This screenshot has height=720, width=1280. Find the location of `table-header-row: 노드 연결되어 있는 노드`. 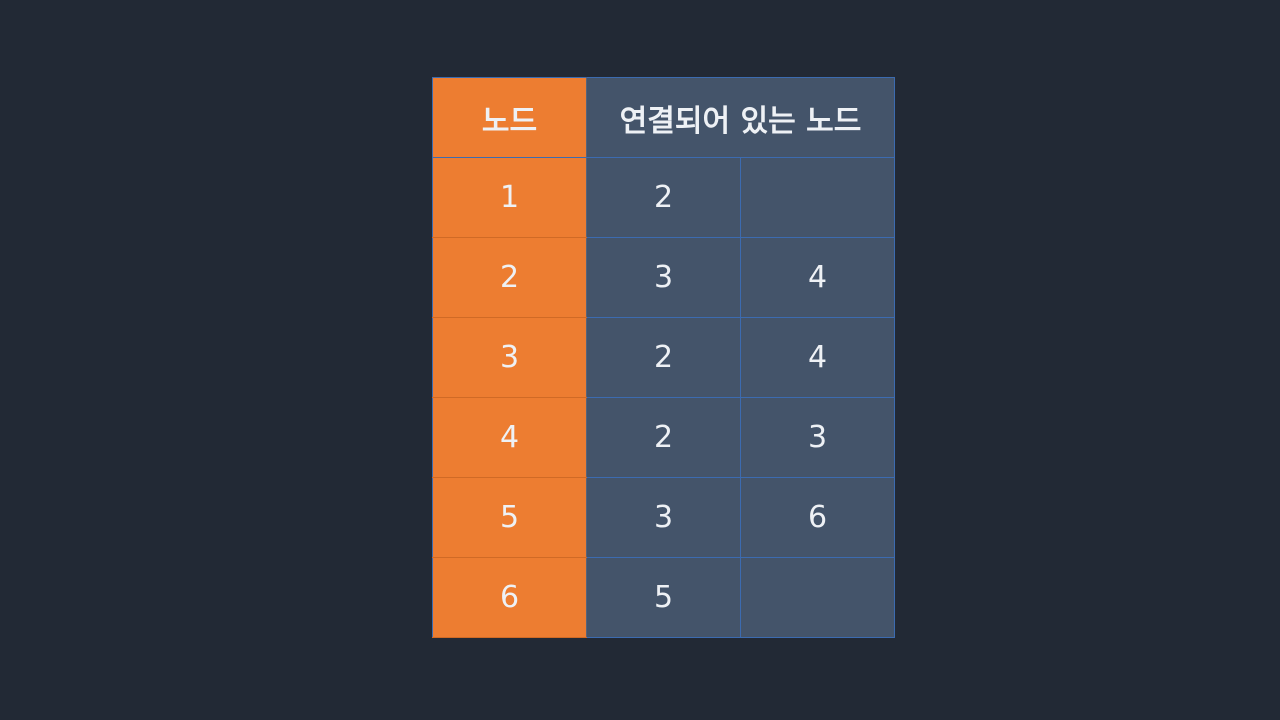

table-header-row: 노드 연결되어 있는 노드 is located at coordinates (664, 118).